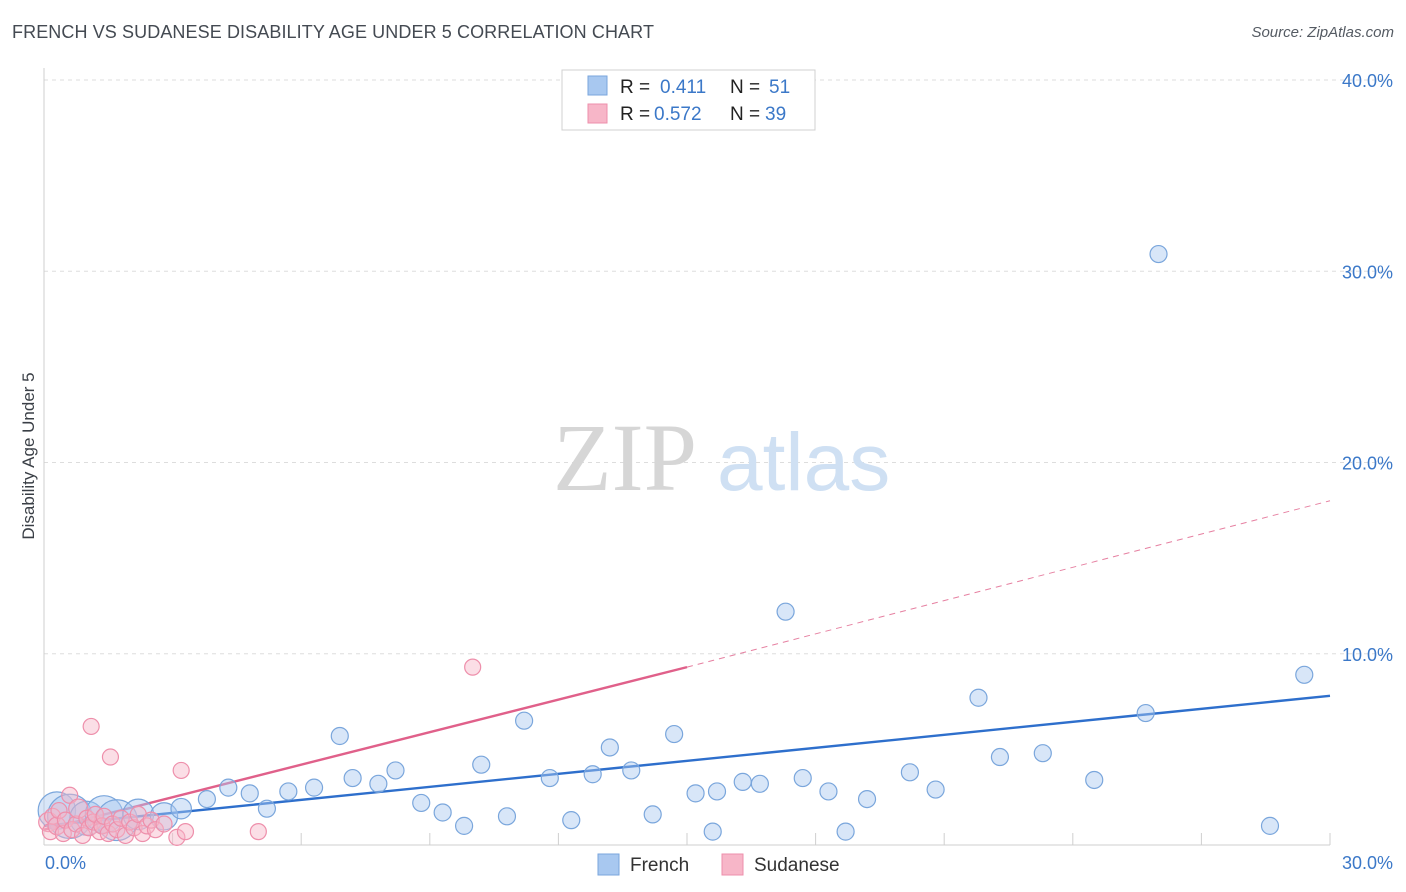 The height and width of the screenshot is (892, 1406). I want to click on legend-r-label-sudanese: R =, so click(635, 114).